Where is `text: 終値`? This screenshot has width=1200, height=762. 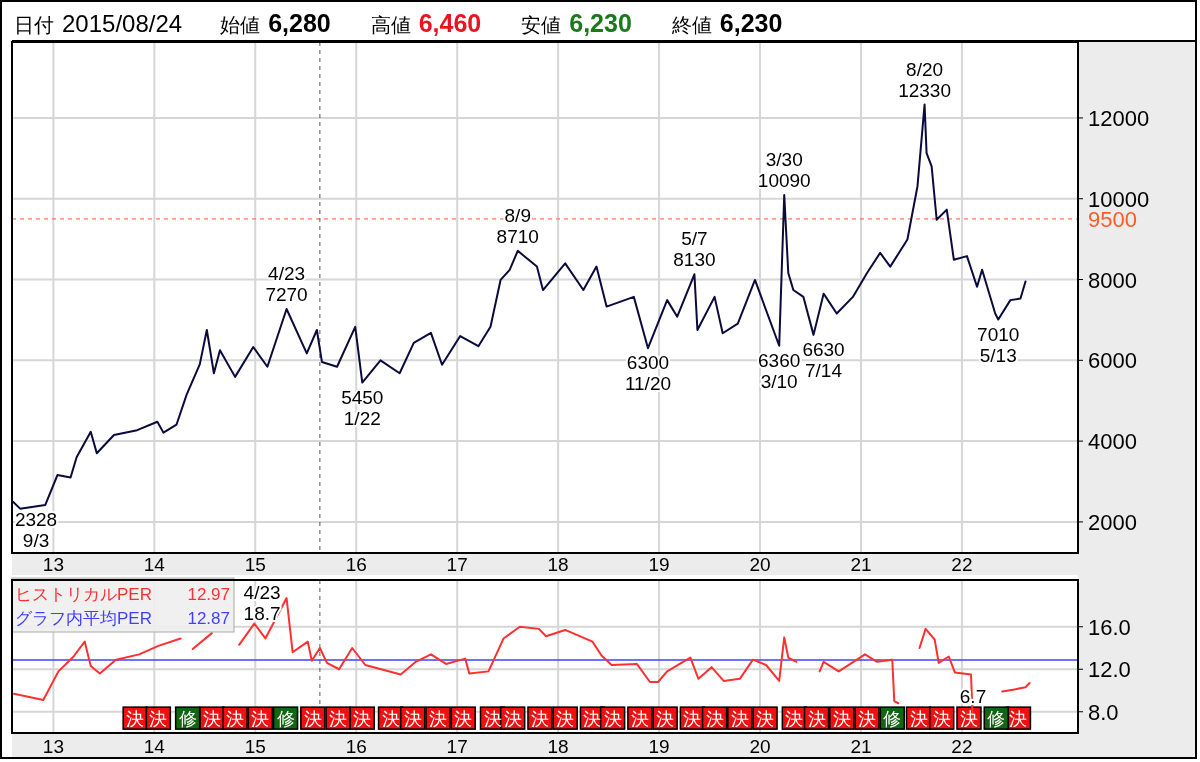
text: 終値 is located at coordinates (691, 25).